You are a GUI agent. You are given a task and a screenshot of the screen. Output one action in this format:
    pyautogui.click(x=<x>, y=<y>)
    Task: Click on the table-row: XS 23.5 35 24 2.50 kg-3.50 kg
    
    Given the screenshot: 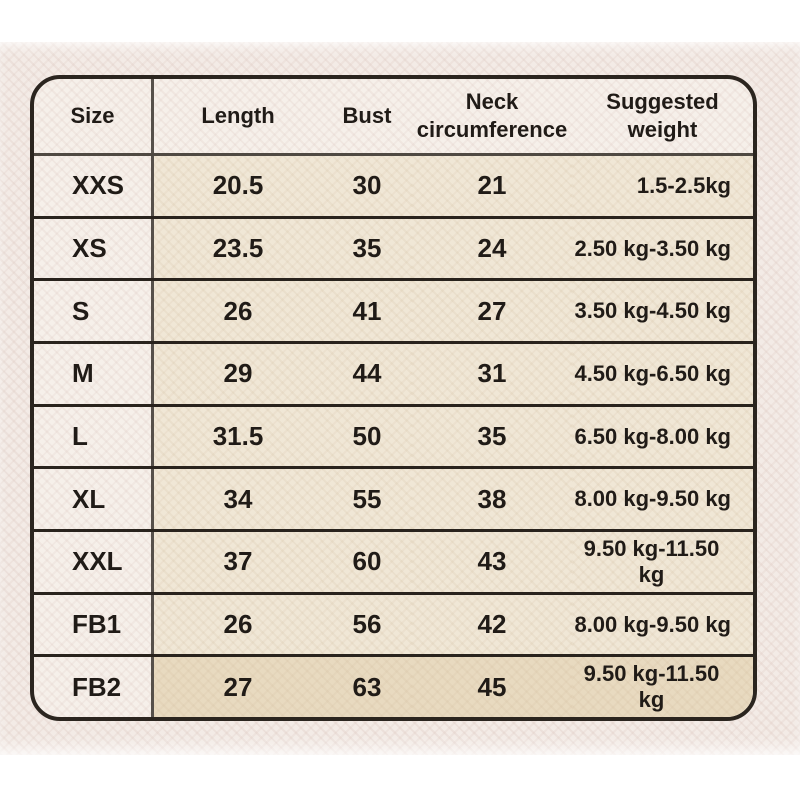 What is the action you would take?
    pyautogui.click(x=393, y=247)
    